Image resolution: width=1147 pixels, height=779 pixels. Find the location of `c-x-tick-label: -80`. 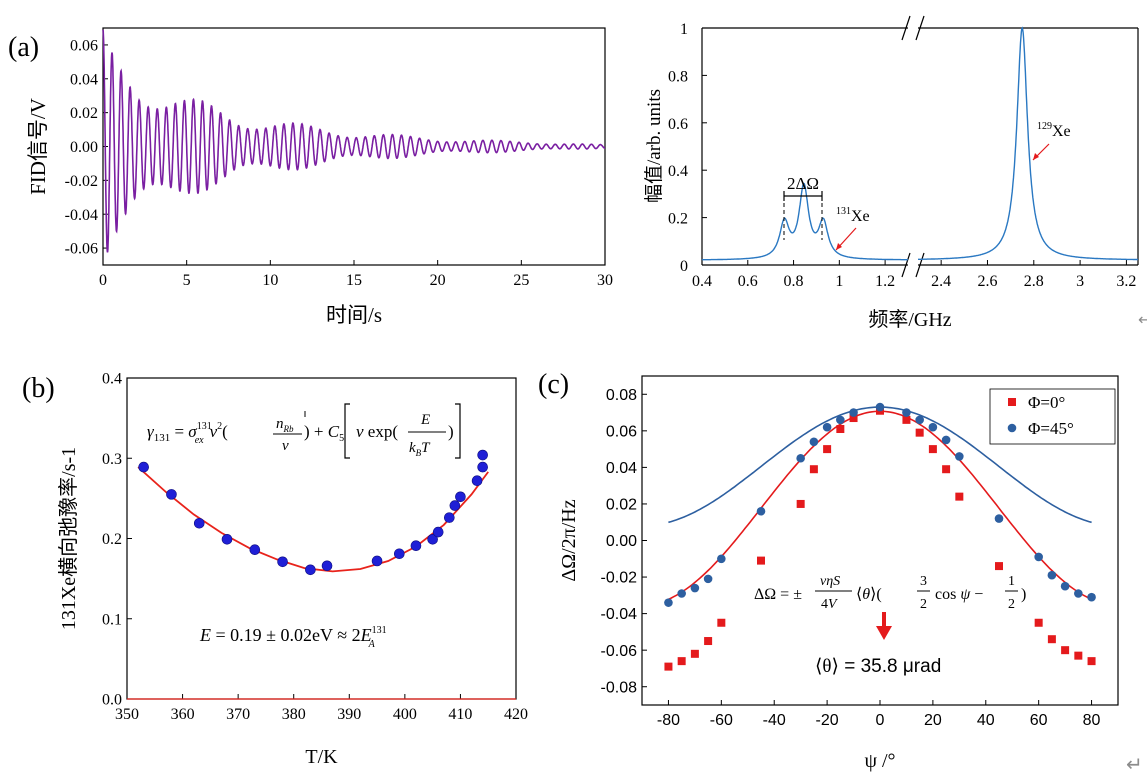

c-x-tick-label: -80 is located at coordinates (668, 720).